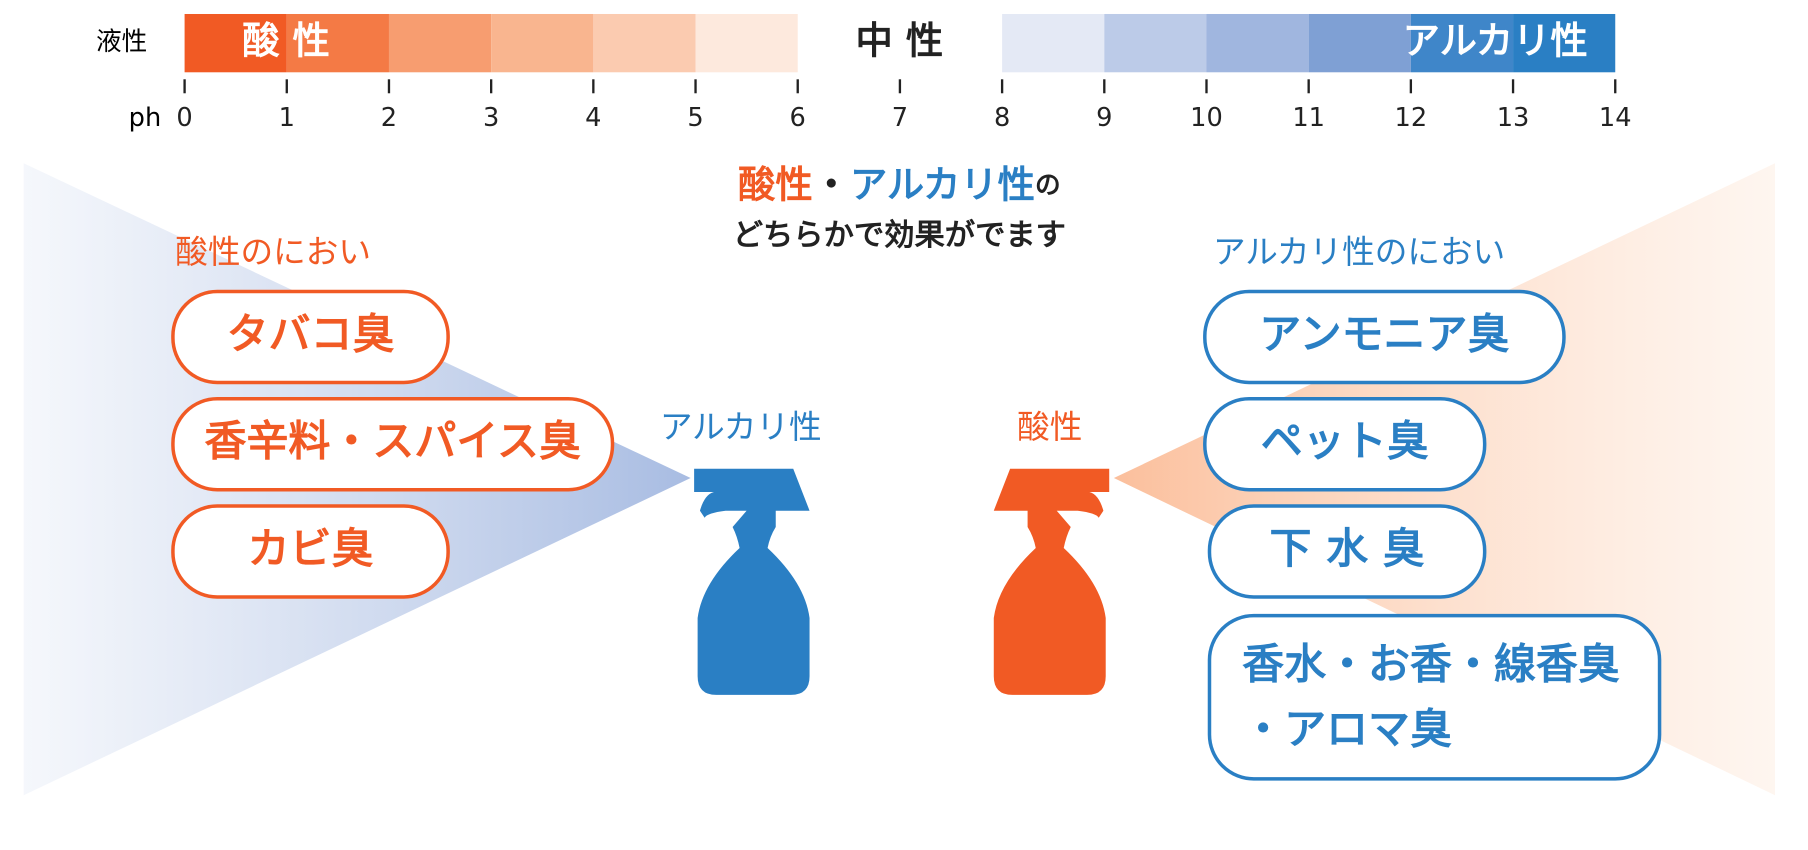  I want to click on odor-label: アンモニア臭, so click(1384, 333).